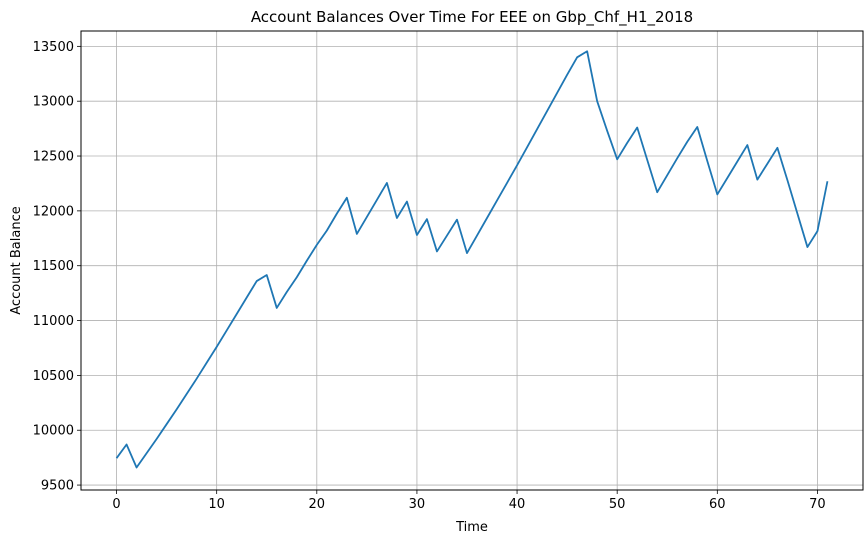 The width and height of the screenshot is (868, 545). I want to click on x-tick-label: 30, so click(417, 504).